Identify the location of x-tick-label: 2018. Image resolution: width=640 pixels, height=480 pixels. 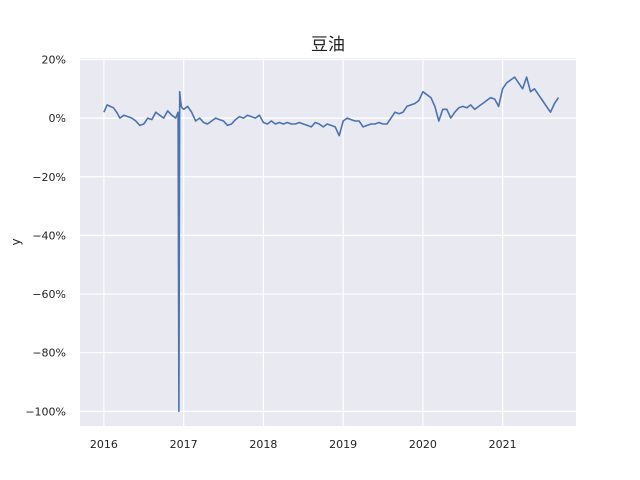
(263, 444).